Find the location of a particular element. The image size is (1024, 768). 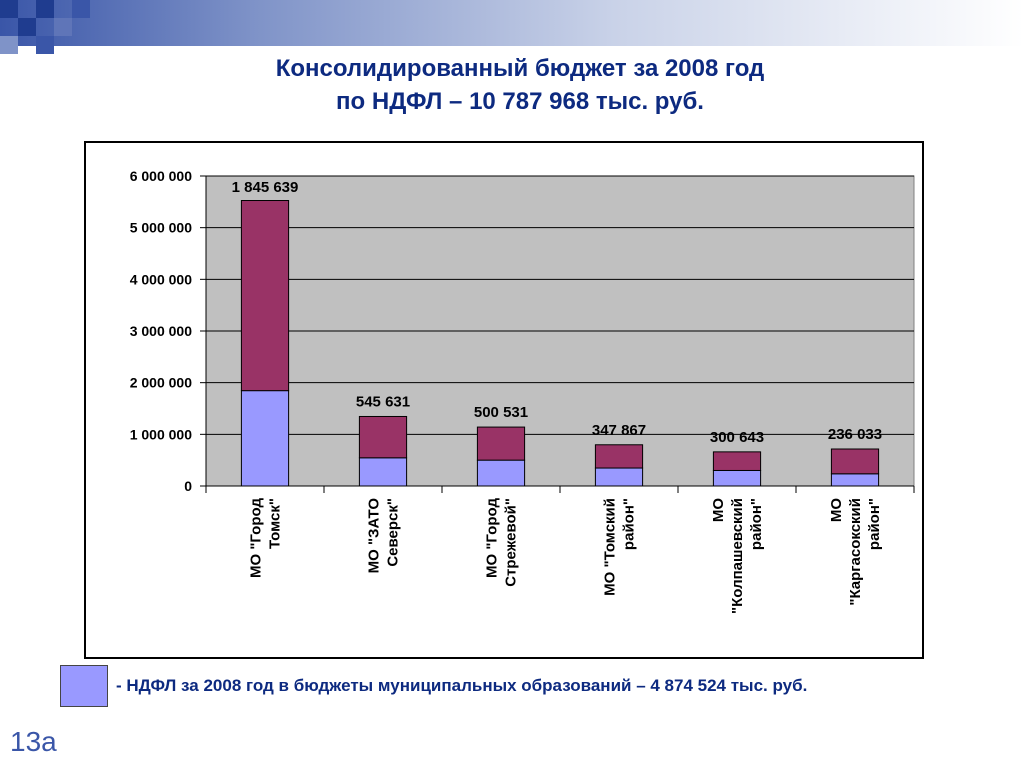

data-label: 236 033 is located at coordinates (855, 434).